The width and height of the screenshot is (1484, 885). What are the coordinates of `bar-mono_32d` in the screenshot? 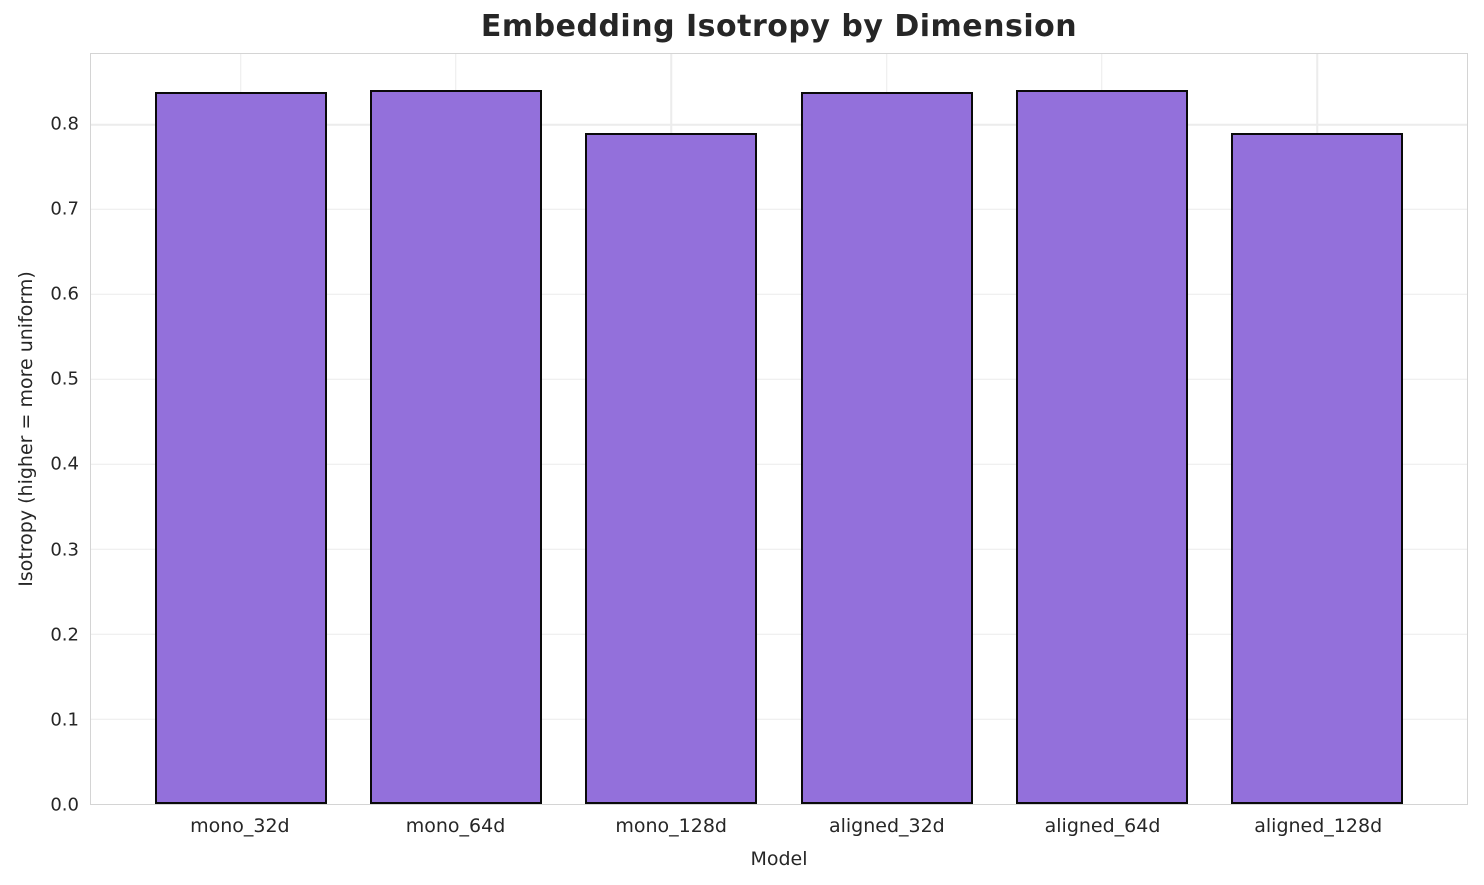 It's located at (240, 448).